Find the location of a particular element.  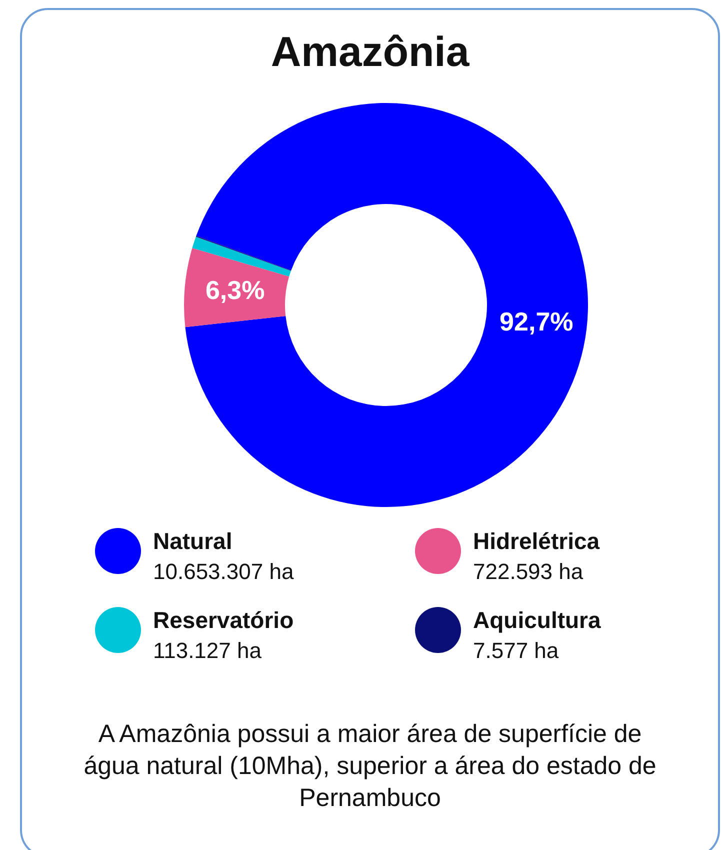

text: 722.593 ha is located at coordinates (528, 572).